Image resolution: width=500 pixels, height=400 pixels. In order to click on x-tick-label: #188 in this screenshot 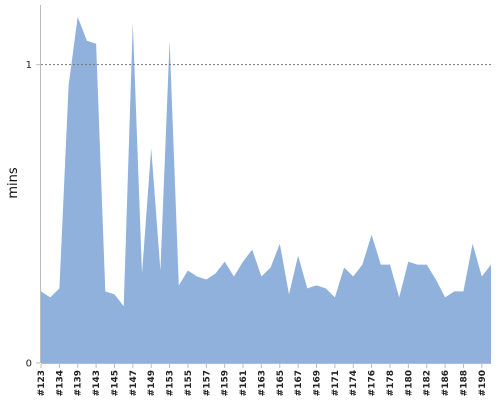, I will do `click(464, 383)`.